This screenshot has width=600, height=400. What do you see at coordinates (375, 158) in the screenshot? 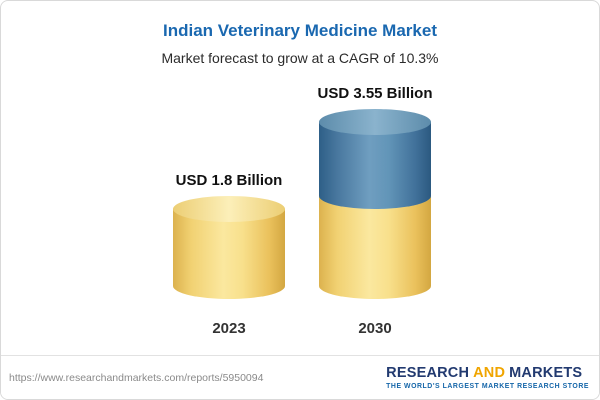
I see `bar-2030-segment-growth` at bounding box center [375, 158].